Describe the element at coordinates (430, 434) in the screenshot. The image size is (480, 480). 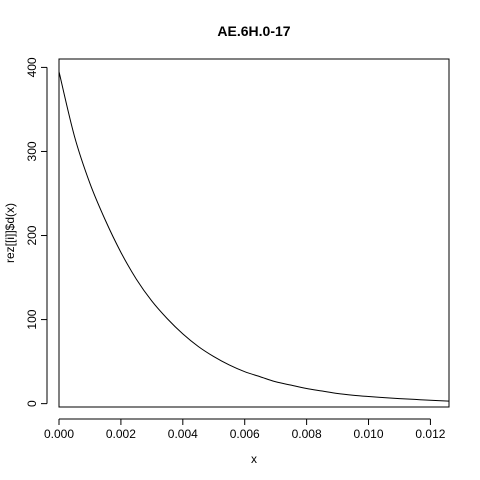
I see `x-tick-label: 0.012` at that location.